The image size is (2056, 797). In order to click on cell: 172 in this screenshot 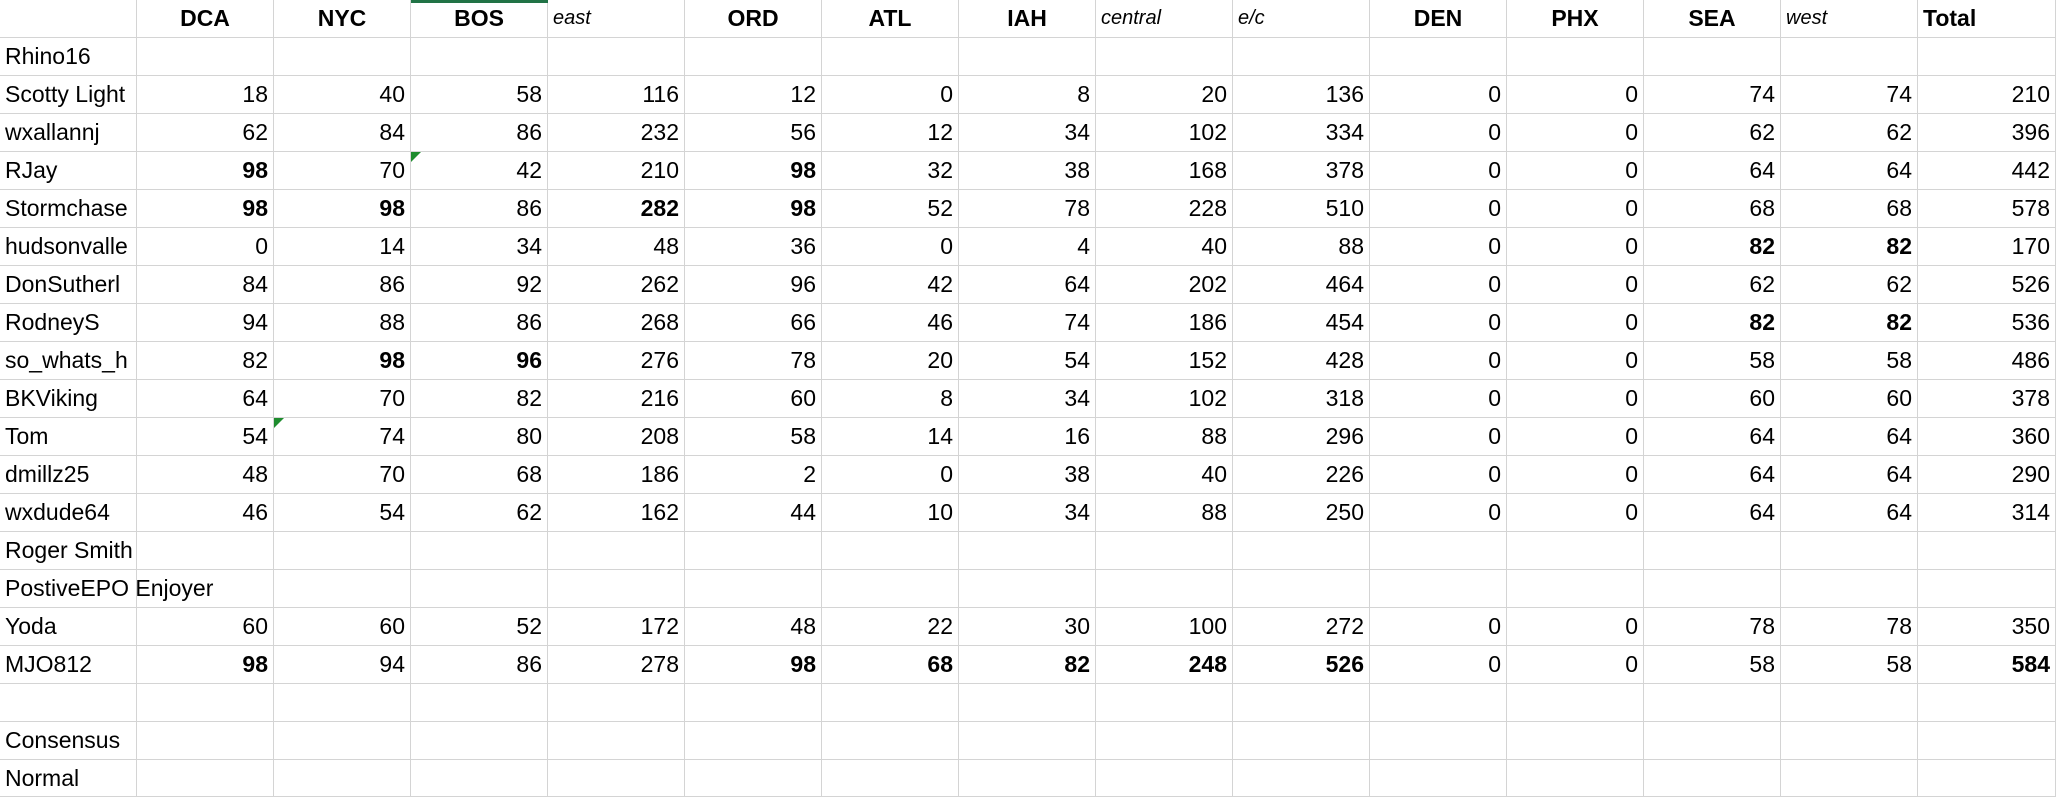, I will do `click(616, 627)`.